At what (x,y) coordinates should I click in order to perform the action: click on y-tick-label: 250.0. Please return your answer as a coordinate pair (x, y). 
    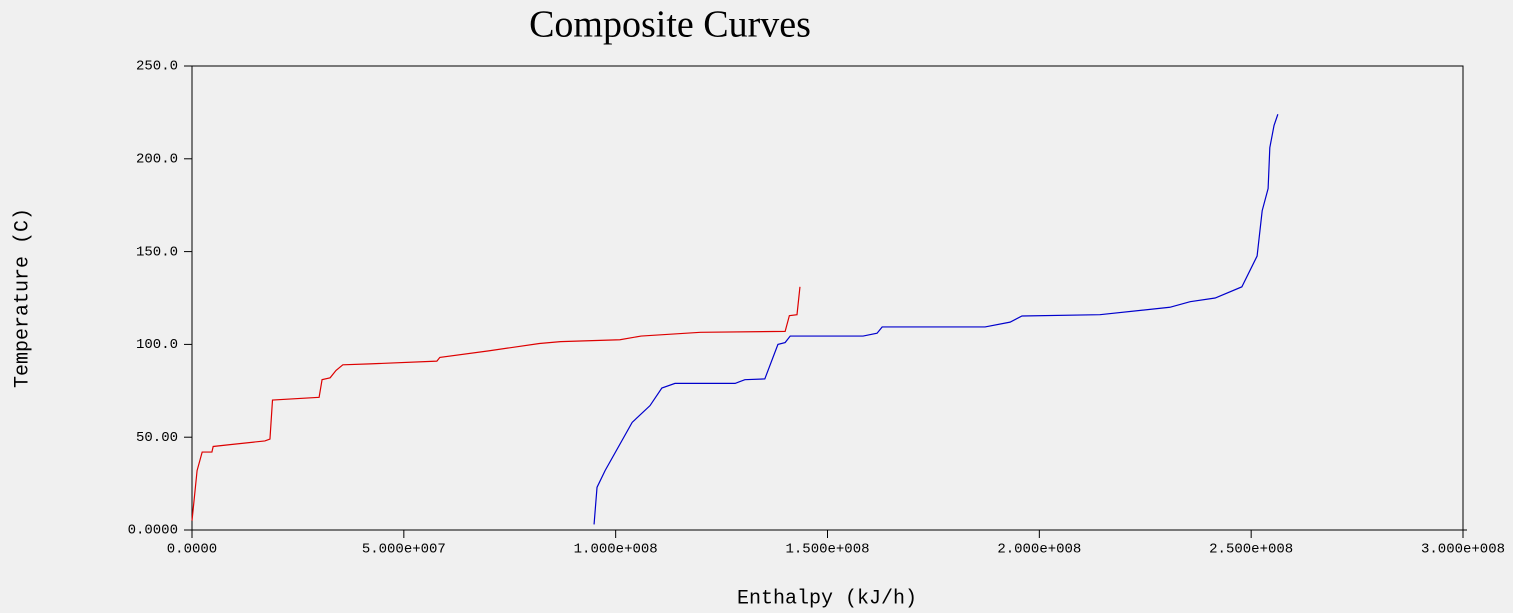
    Looking at the image, I should click on (157, 67).